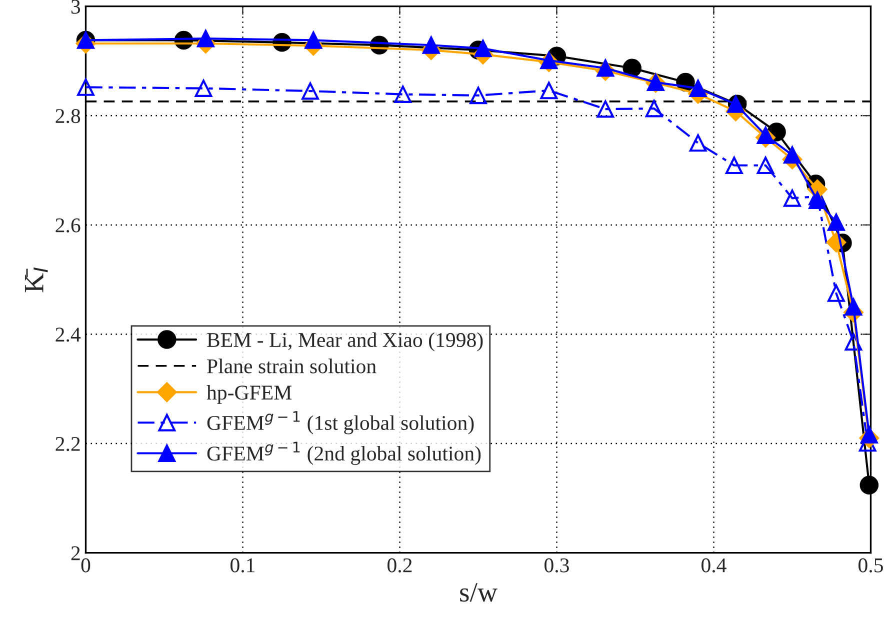  I want to click on x-tick-label: 0.5, so click(870, 565).